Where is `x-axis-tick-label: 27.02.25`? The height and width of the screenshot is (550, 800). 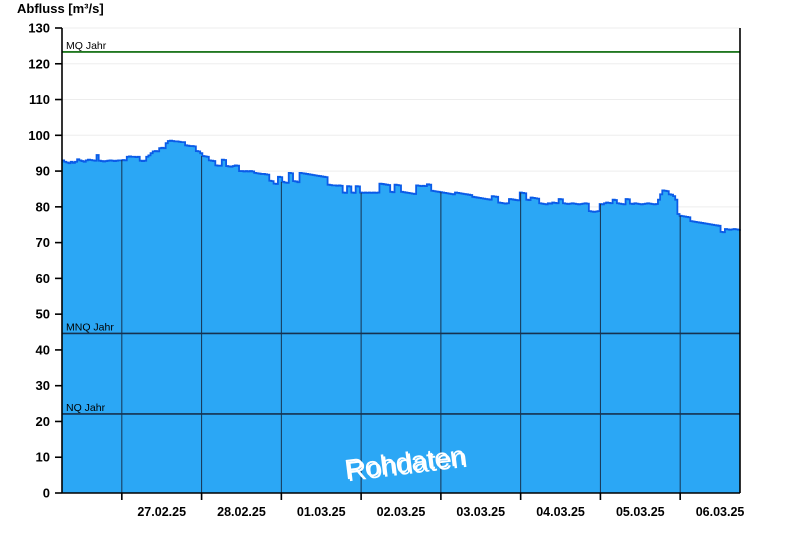
x-axis-tick-label: 27.02.25 is located at coordinates (161, 512).